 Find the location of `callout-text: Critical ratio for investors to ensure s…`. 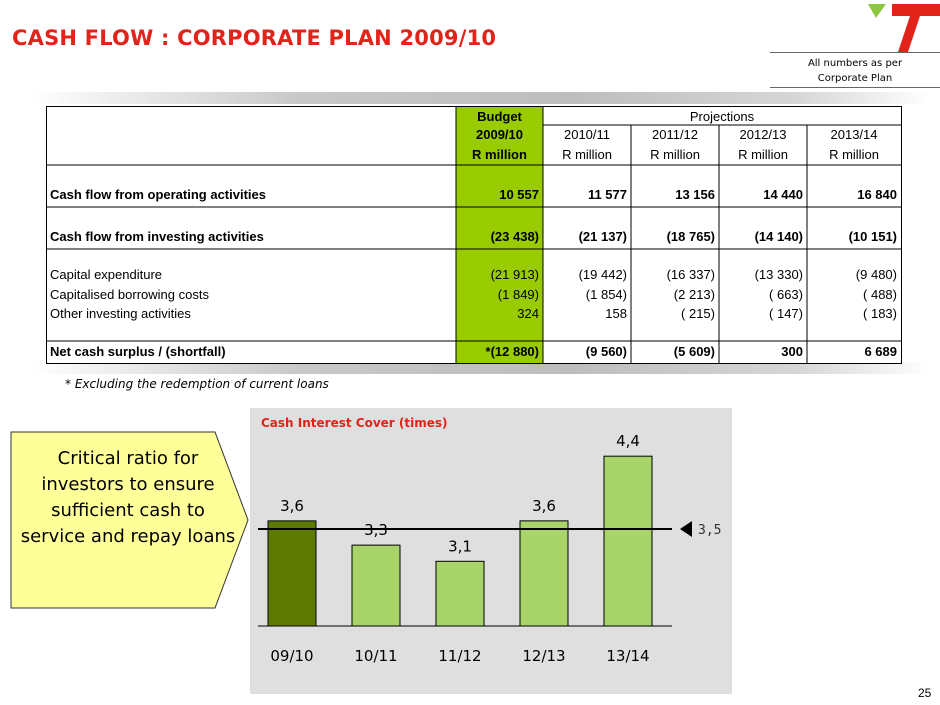

callout-text: Critical ratio for investors to ensure s… is located at coordinates (128, 497).